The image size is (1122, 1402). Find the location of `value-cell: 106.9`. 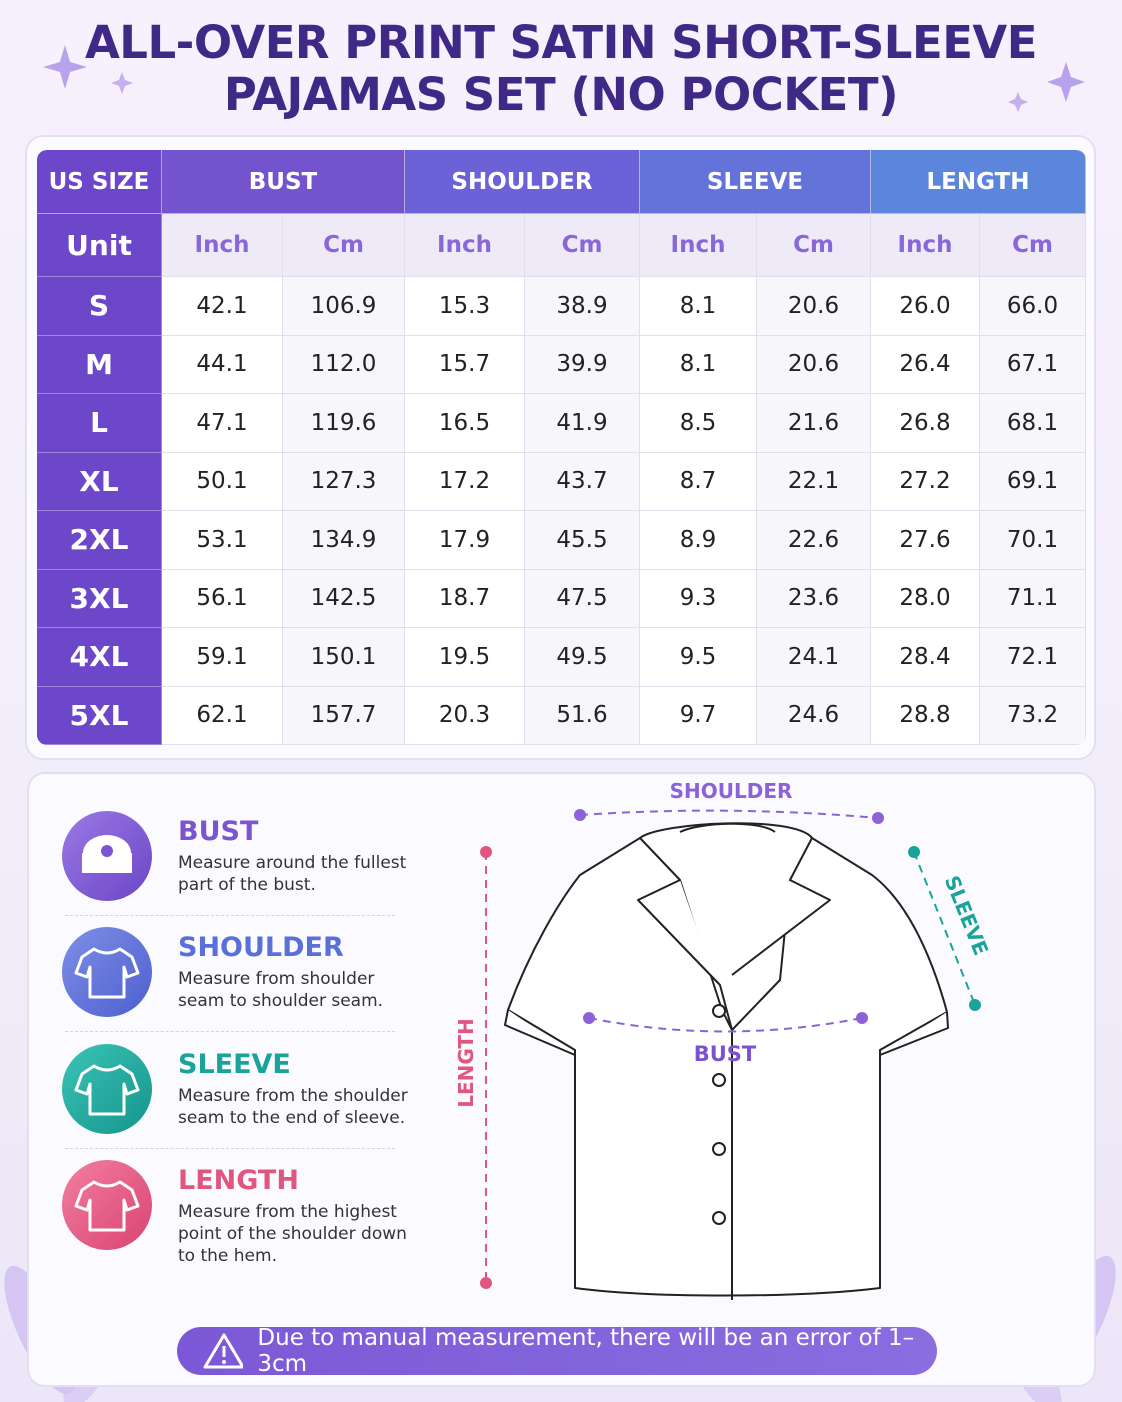

value-cell: 106.9 is located at coordinates (344, 306).